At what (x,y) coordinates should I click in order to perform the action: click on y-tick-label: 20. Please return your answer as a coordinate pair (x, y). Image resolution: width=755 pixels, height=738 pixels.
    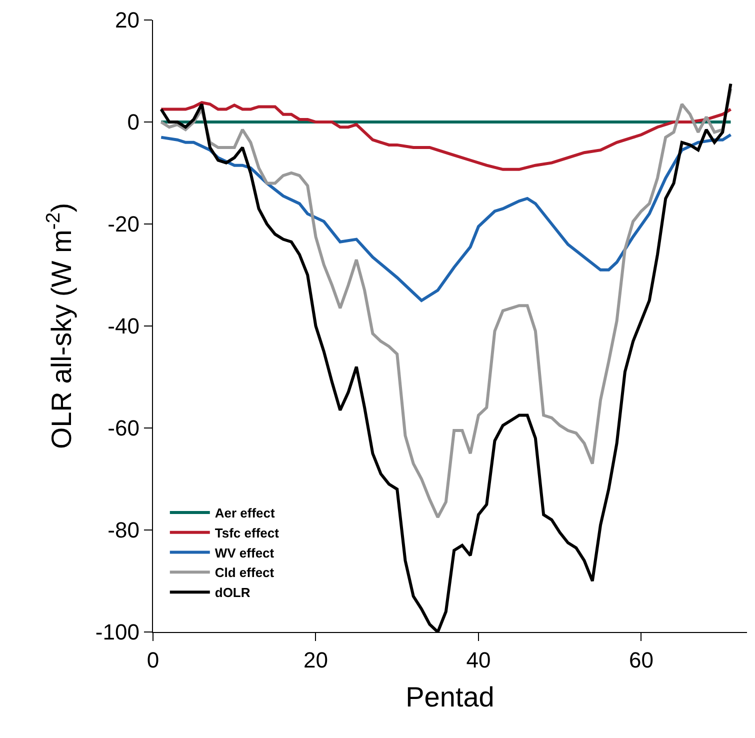
    Looking at the image, I should click on (127, 20).